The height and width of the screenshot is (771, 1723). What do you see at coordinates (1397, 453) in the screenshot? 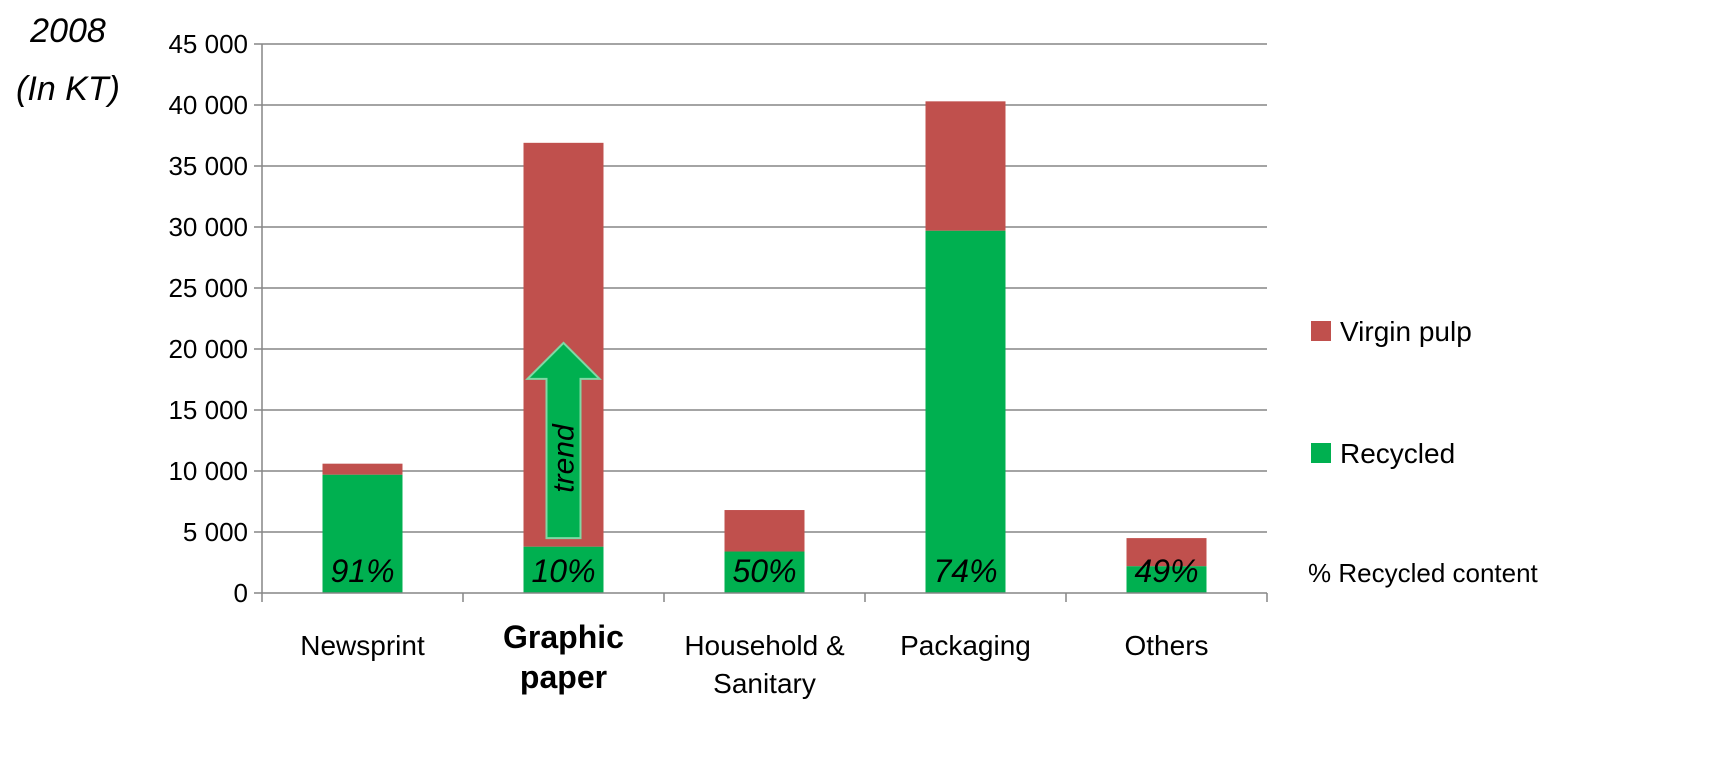
I see `legend-label: Recycled` at bounding box center [1397, 453].